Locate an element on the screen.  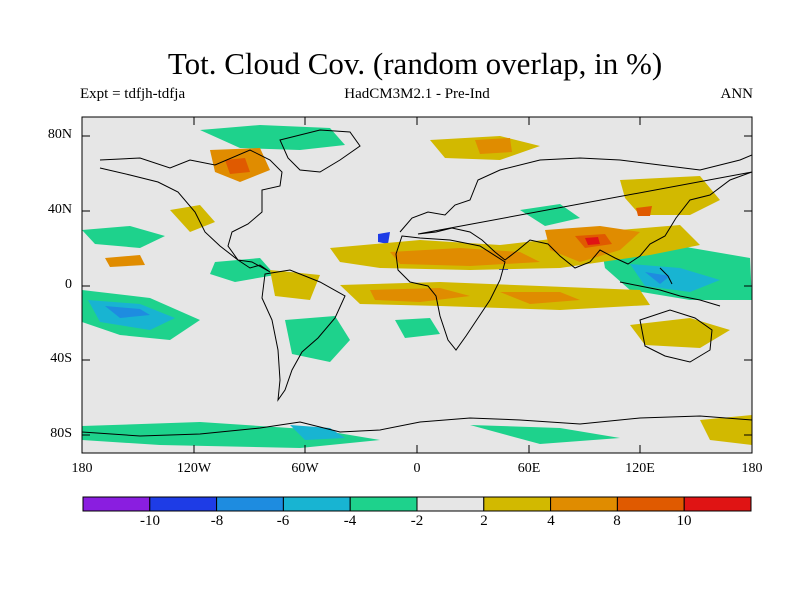
coastline-south-america is located at coordinates (303, 335).